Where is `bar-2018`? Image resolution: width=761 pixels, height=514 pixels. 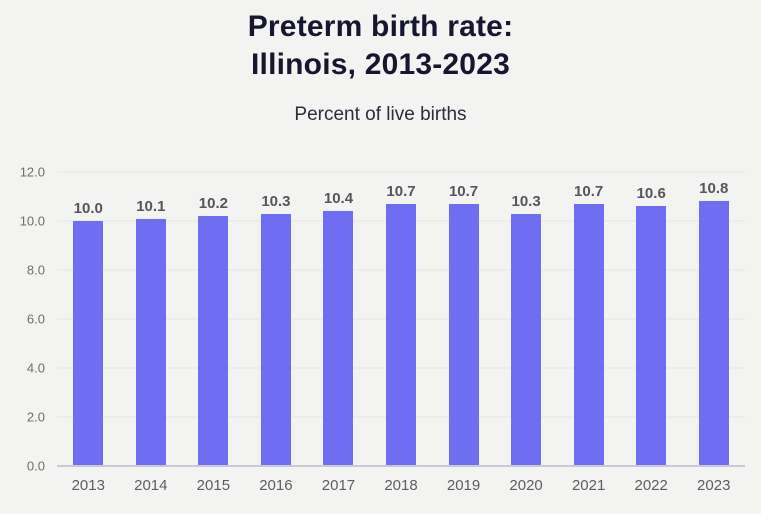
bar-2018 is located at coordinates (401, 334).